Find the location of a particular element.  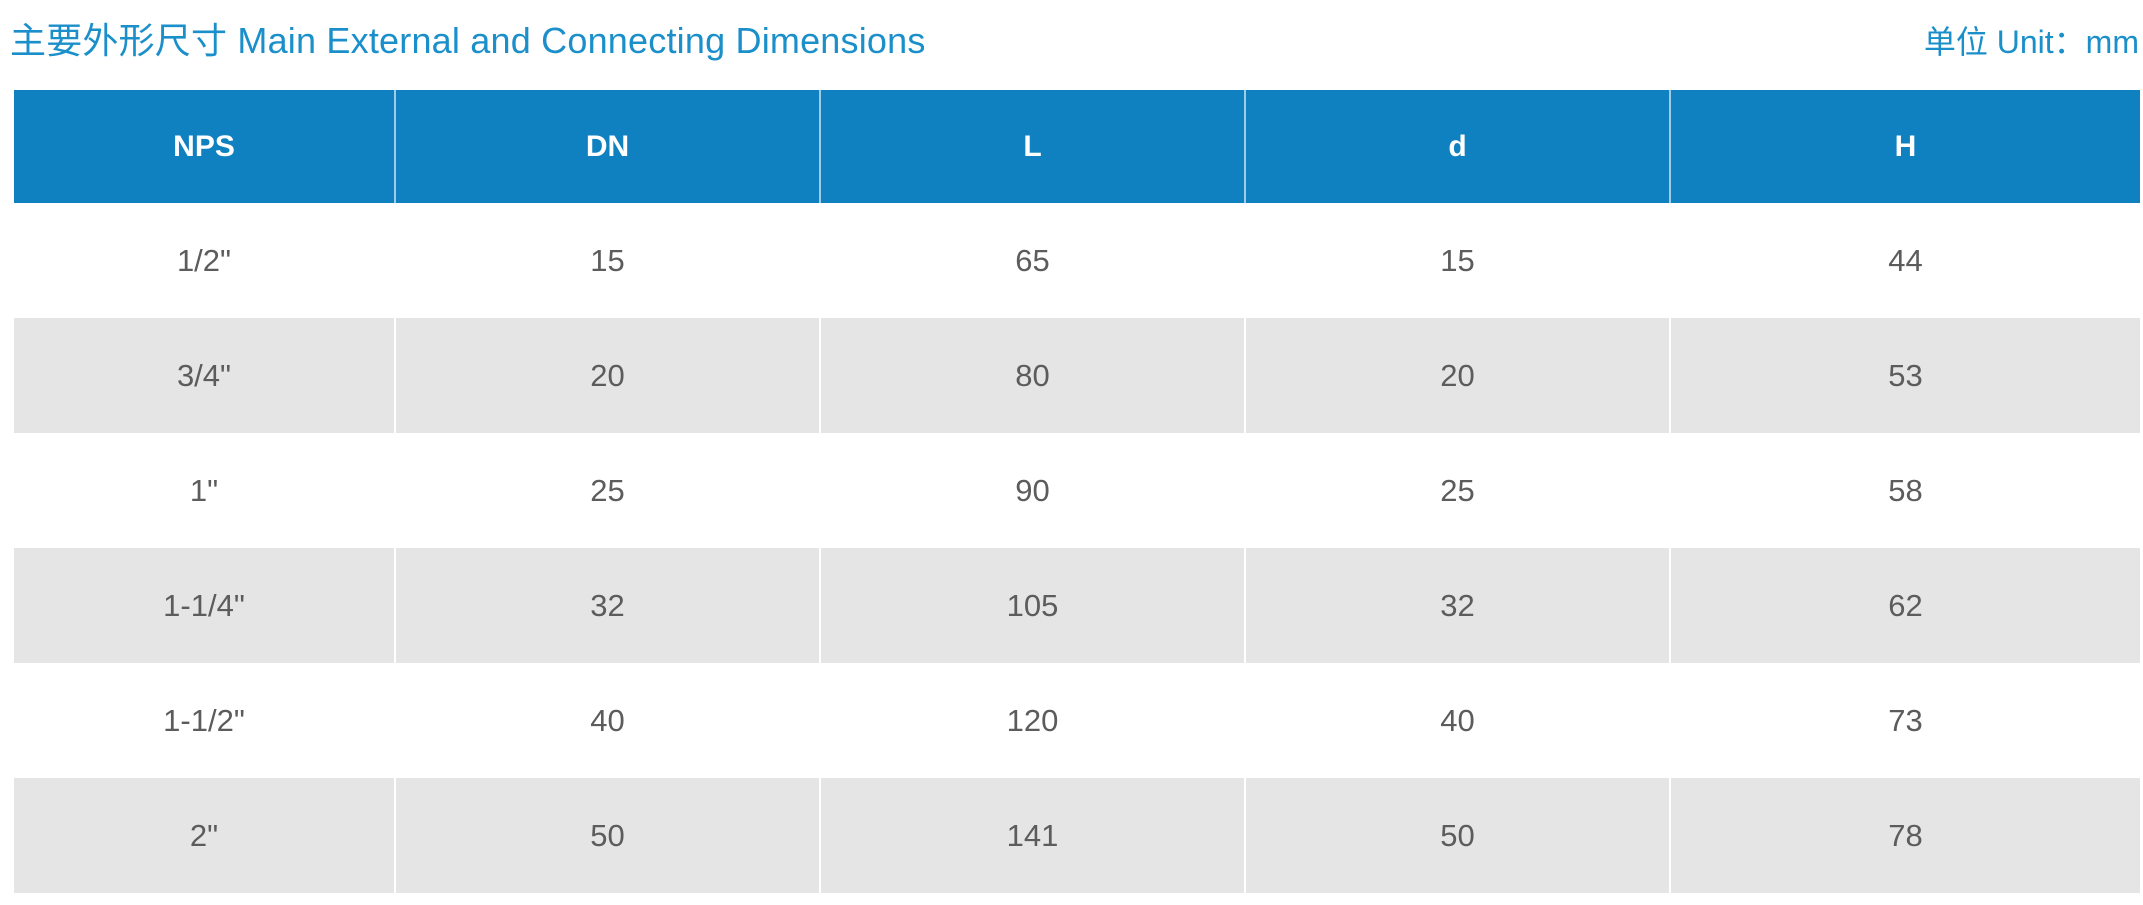

cell-nps: 3/4" is located at coordinates (205, 375).